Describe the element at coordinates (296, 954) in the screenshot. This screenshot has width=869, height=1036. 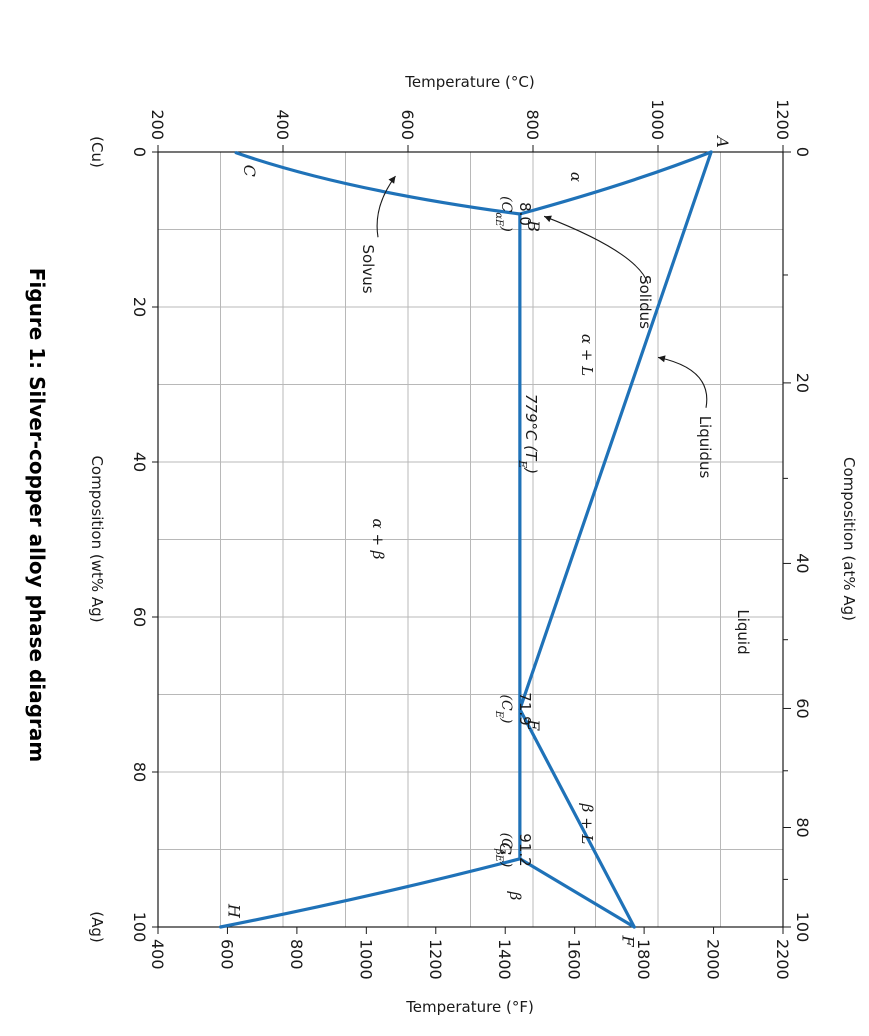
I see `y2-tick-label: 800` at that location.